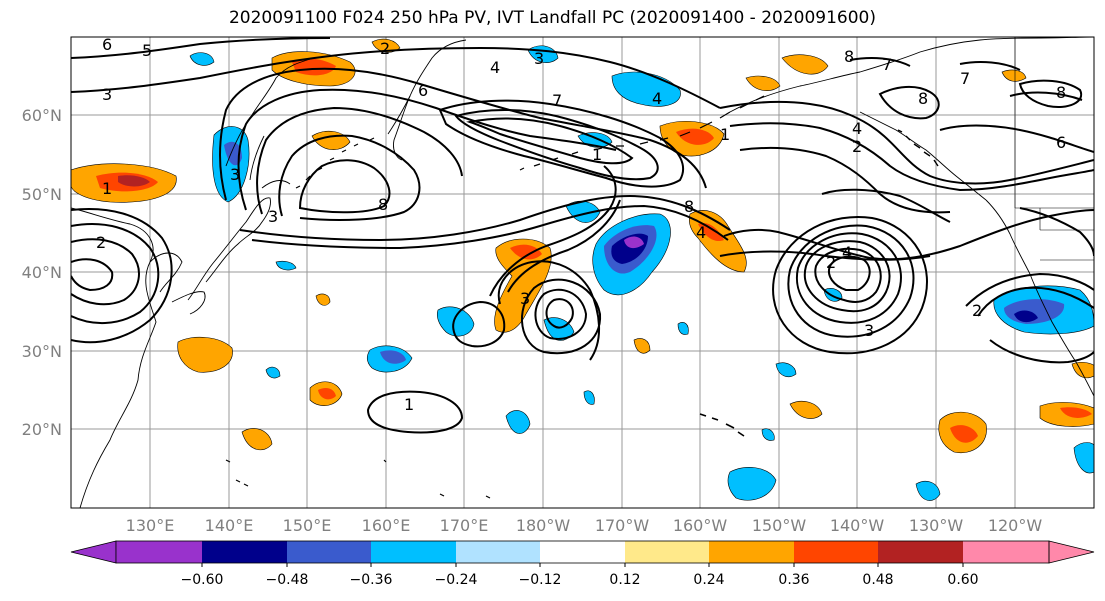  I want to click on latitude-labels: 20°N 30°N 40°N 50°N 60°N, so click(42, 272).